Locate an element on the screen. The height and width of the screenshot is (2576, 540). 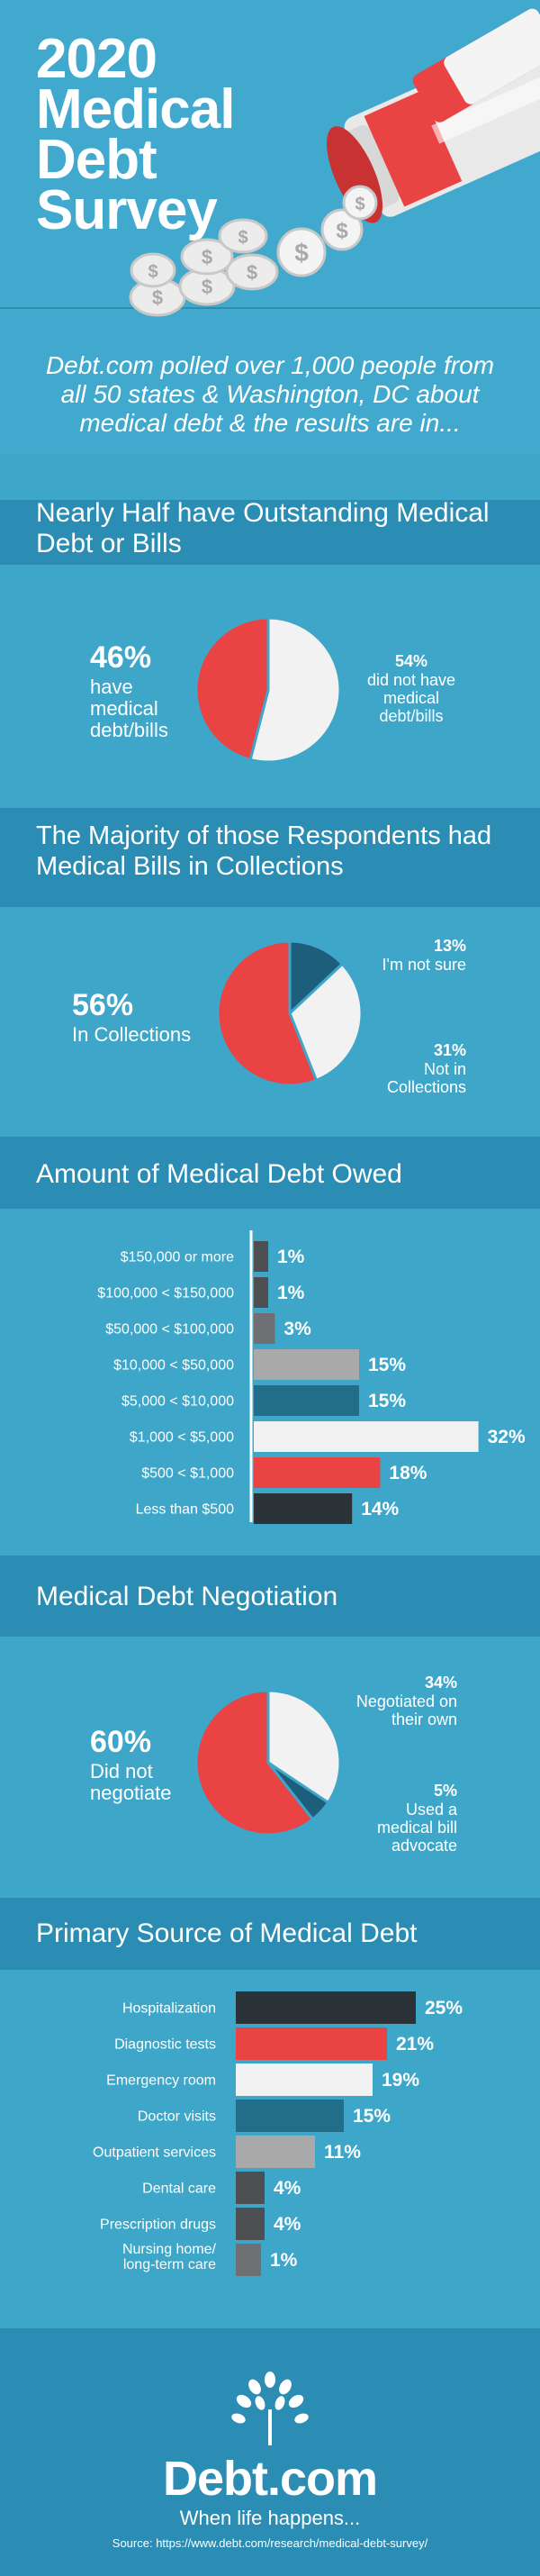
category-label: Less than $500 is located at coordinates (185, 1510).